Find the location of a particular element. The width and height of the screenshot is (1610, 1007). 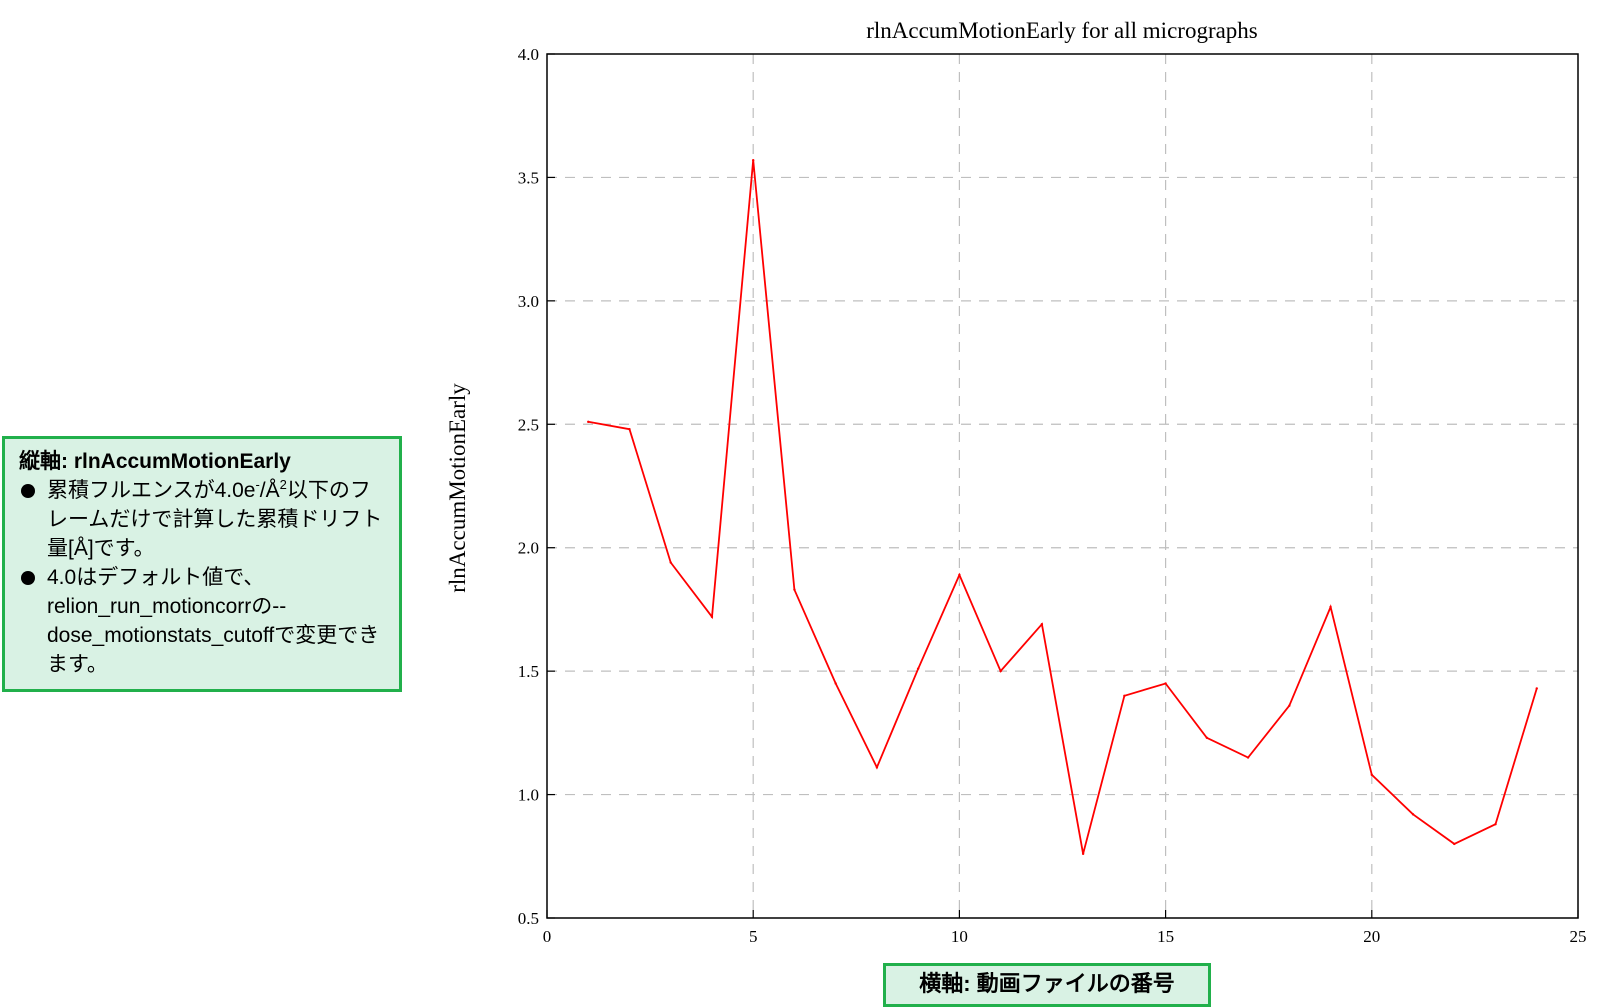

y-tick-label: 3.5 is located at coordinates (528, 177).